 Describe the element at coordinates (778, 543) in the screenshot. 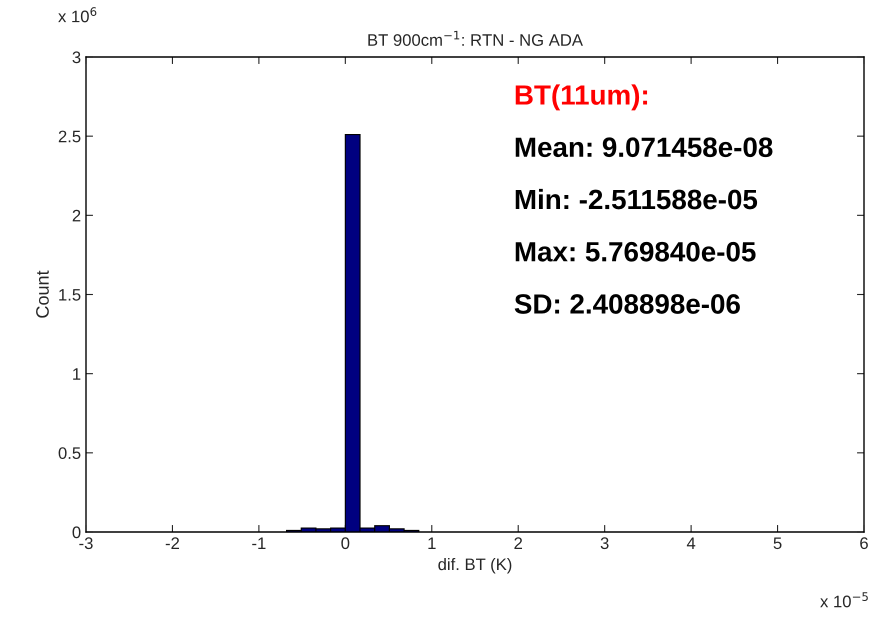

I see `x-tick-label: 5` at that location.